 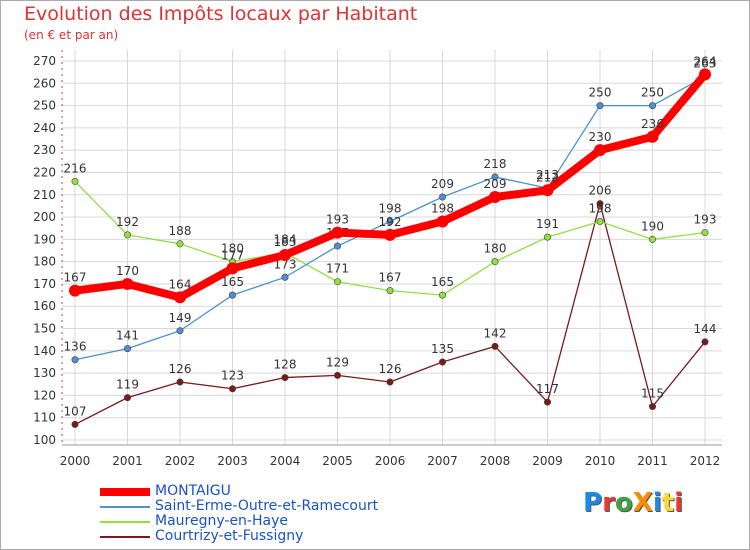 What do you see at coordinates (652, 461) in the screenshot?
I see `x-tick-label: 2011` at bounding box center [652, 461].